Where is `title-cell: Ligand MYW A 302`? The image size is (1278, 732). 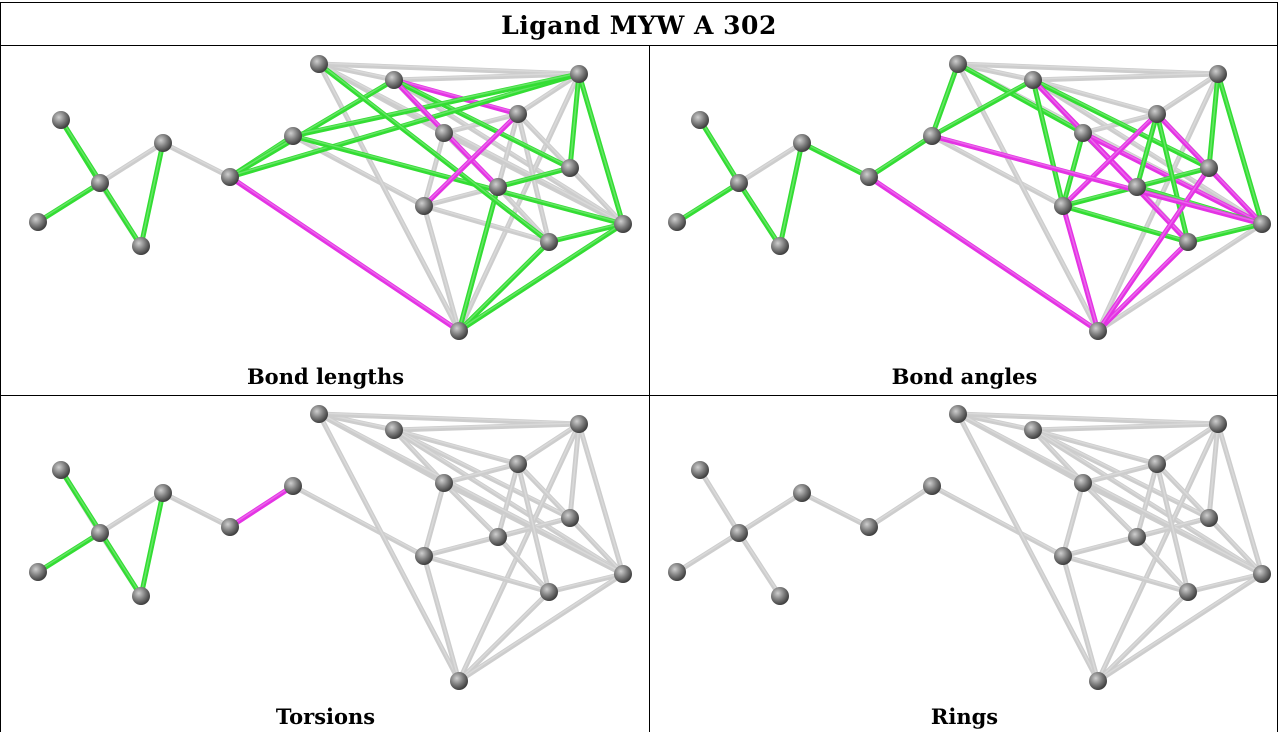
title-cell: Ligand MYW A 302 is located at coordinates (639, 23).